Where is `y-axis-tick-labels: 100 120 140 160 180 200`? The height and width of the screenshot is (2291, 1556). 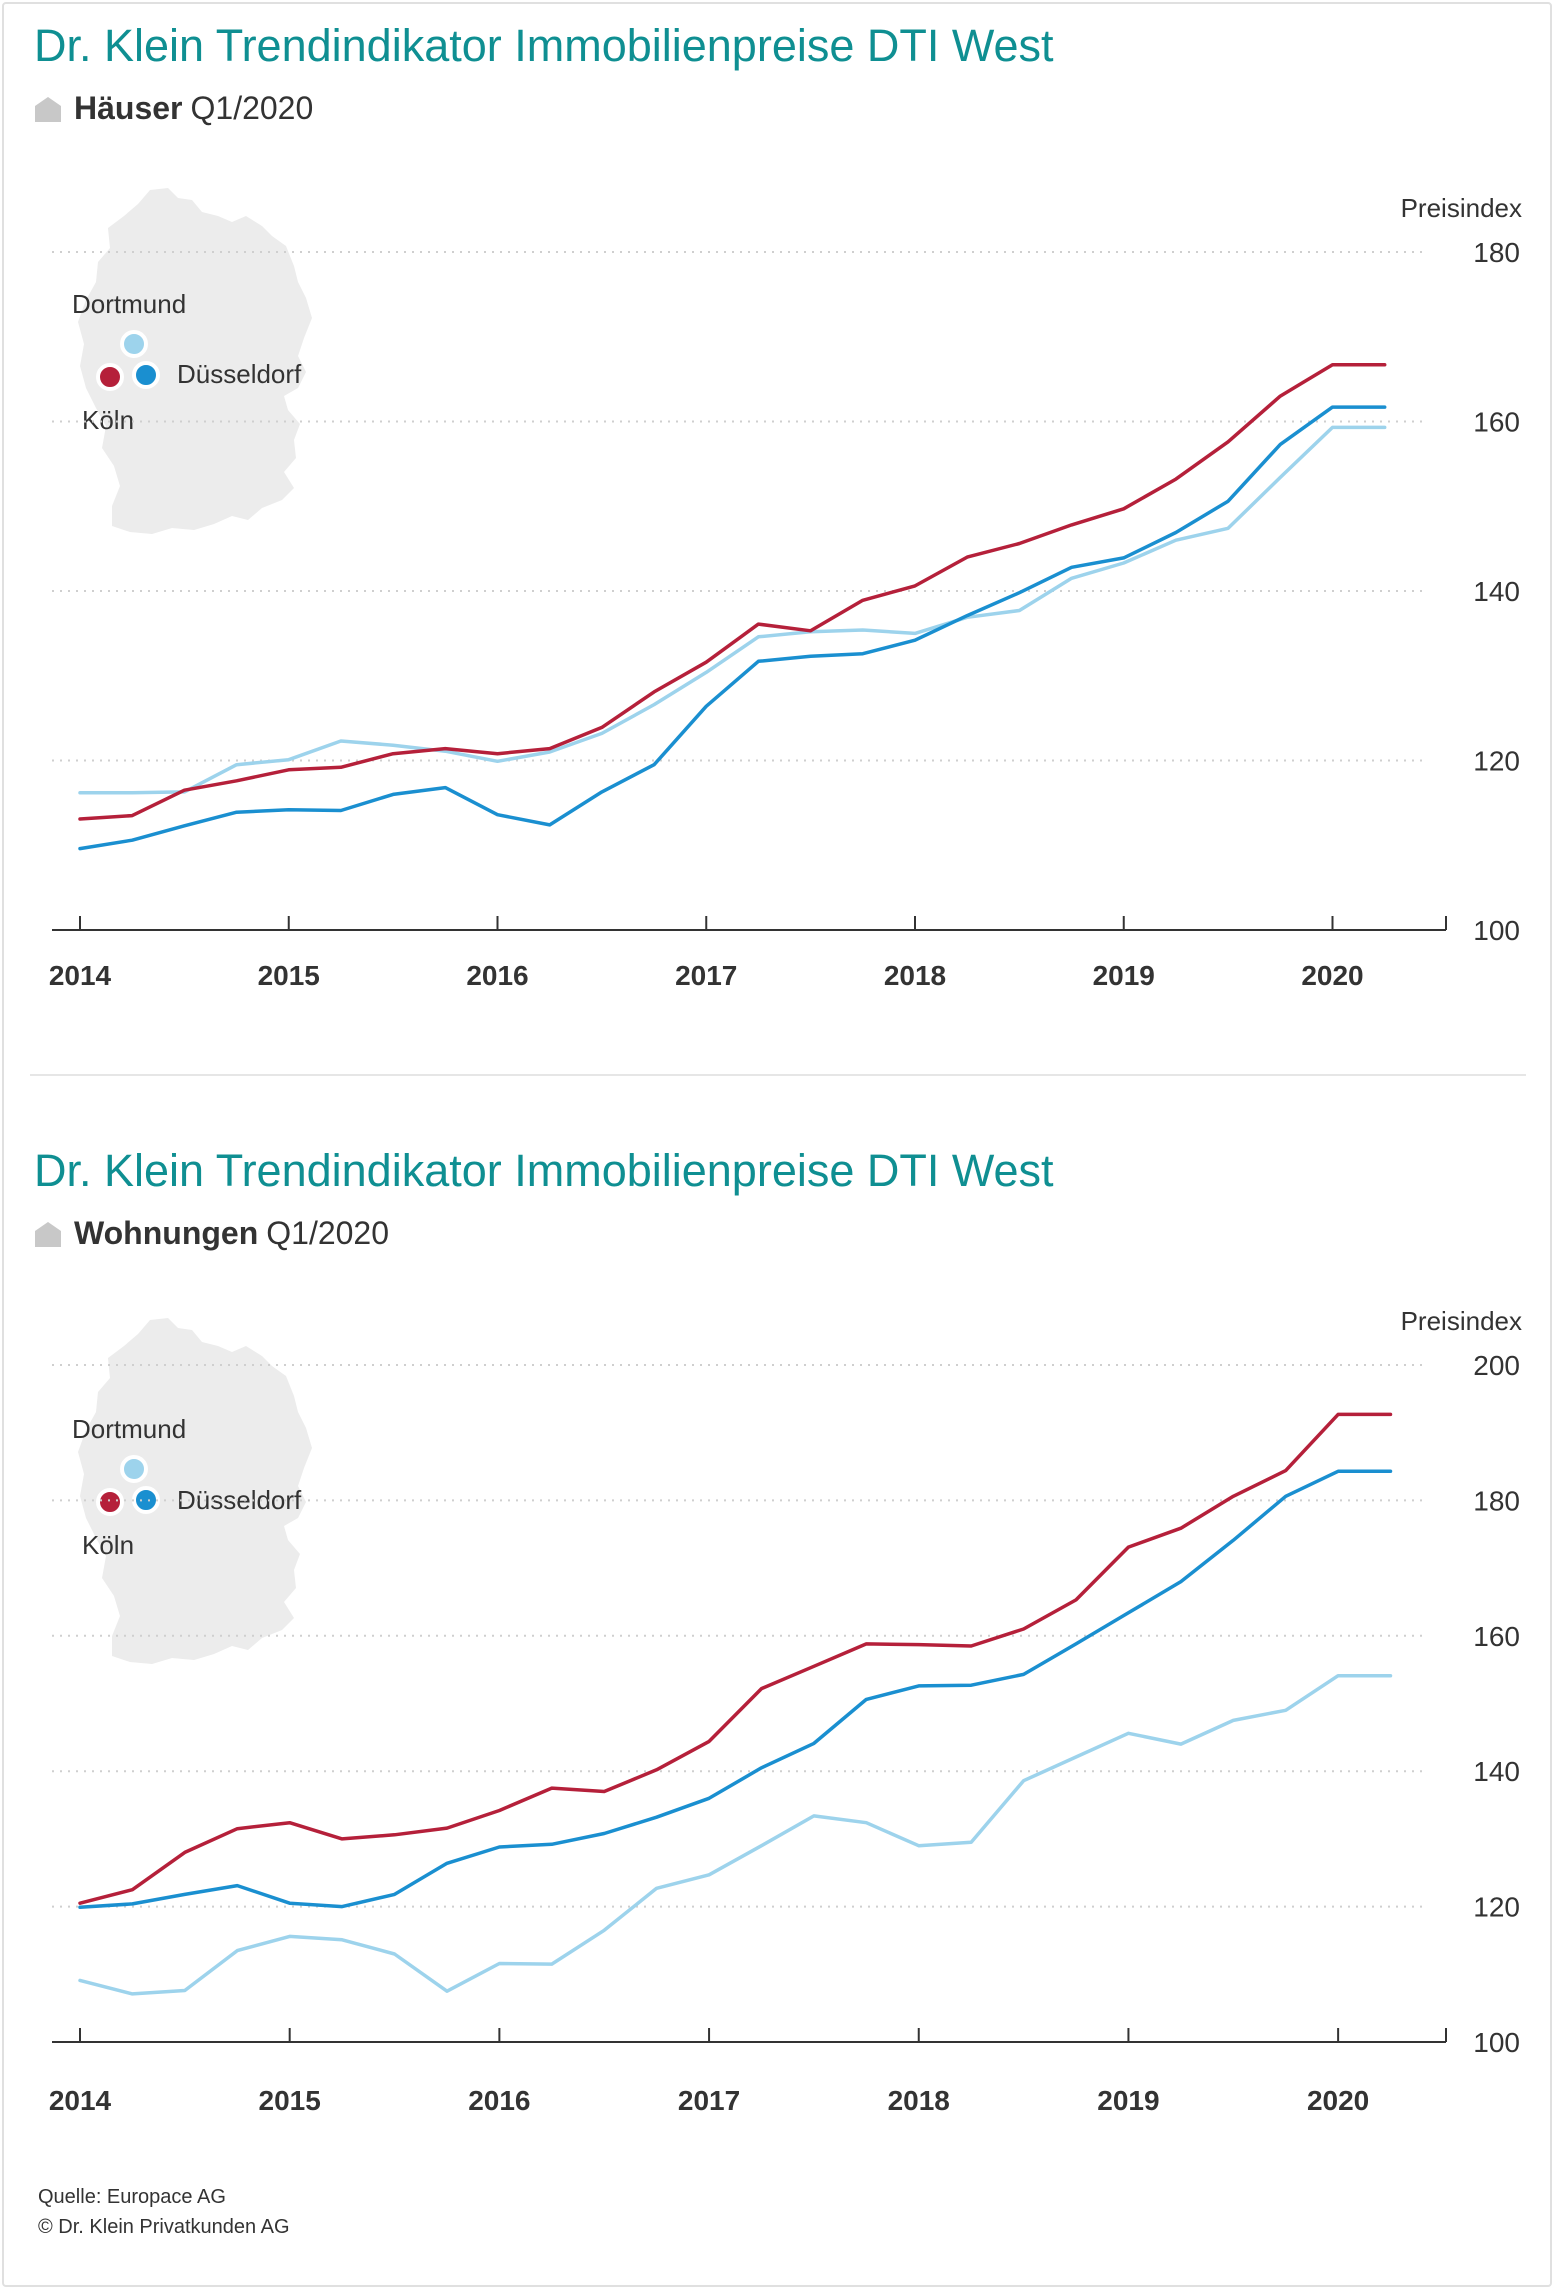 y-axis-tick-labels: 100 120 140 160 180 200 is located at coordinates (1496, 1704).